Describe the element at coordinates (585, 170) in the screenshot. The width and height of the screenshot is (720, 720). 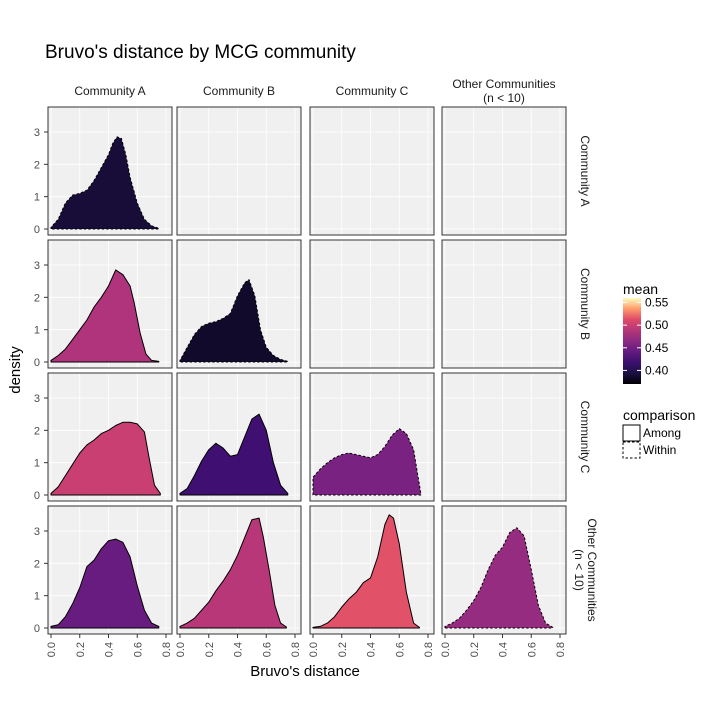
I see `row-strip-label: Community A` at that location.